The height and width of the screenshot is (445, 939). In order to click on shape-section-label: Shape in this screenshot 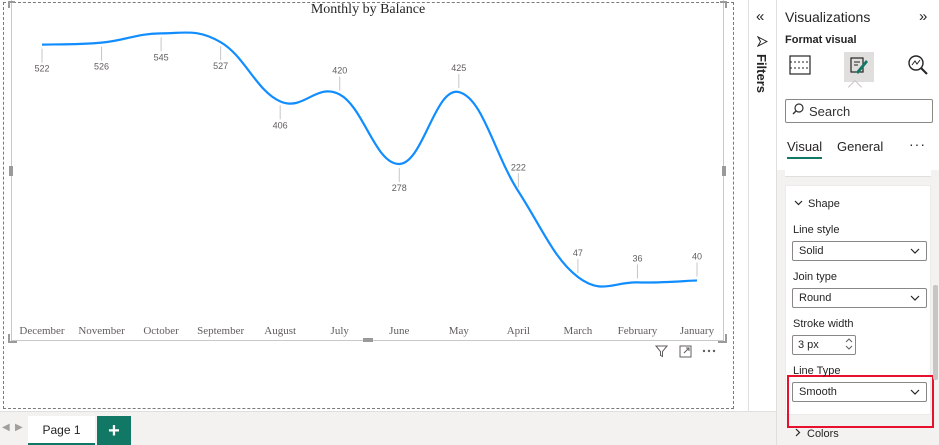, I will do `click(824, 204)`.